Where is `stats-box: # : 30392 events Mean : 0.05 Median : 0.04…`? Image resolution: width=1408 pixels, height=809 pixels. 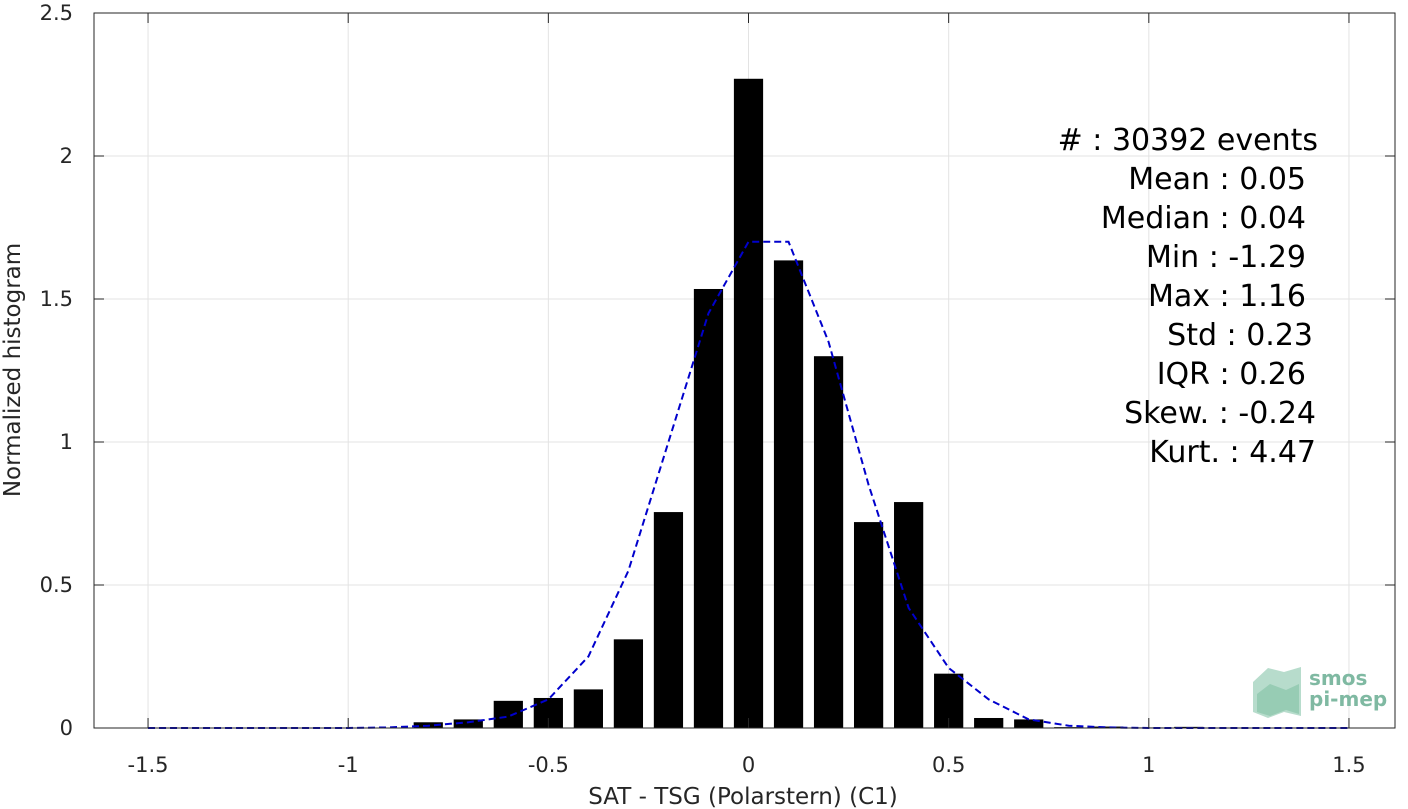
stats-box: # : 30392 events Mean : 0.05 Median : 0.04… is located at coordinates (1188, 296).